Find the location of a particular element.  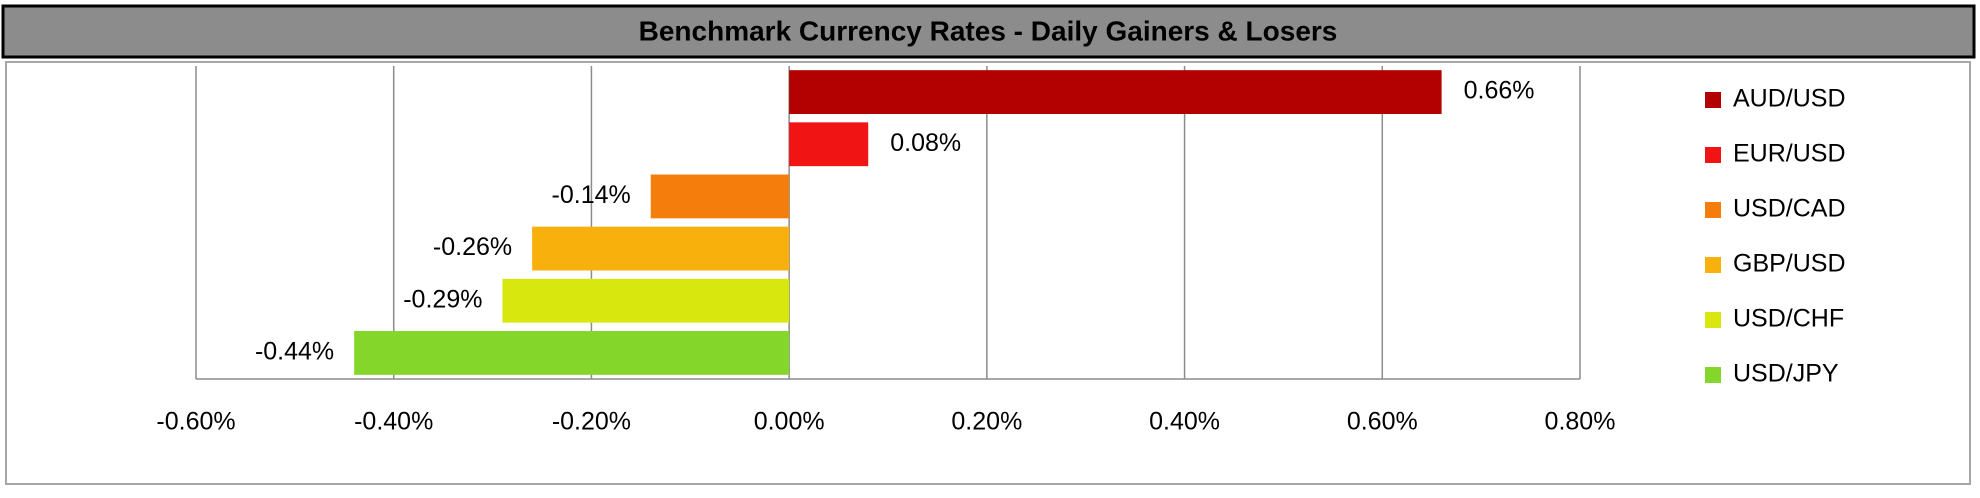

legend-label: USD/CAD is located at coordinates (1789, 209).